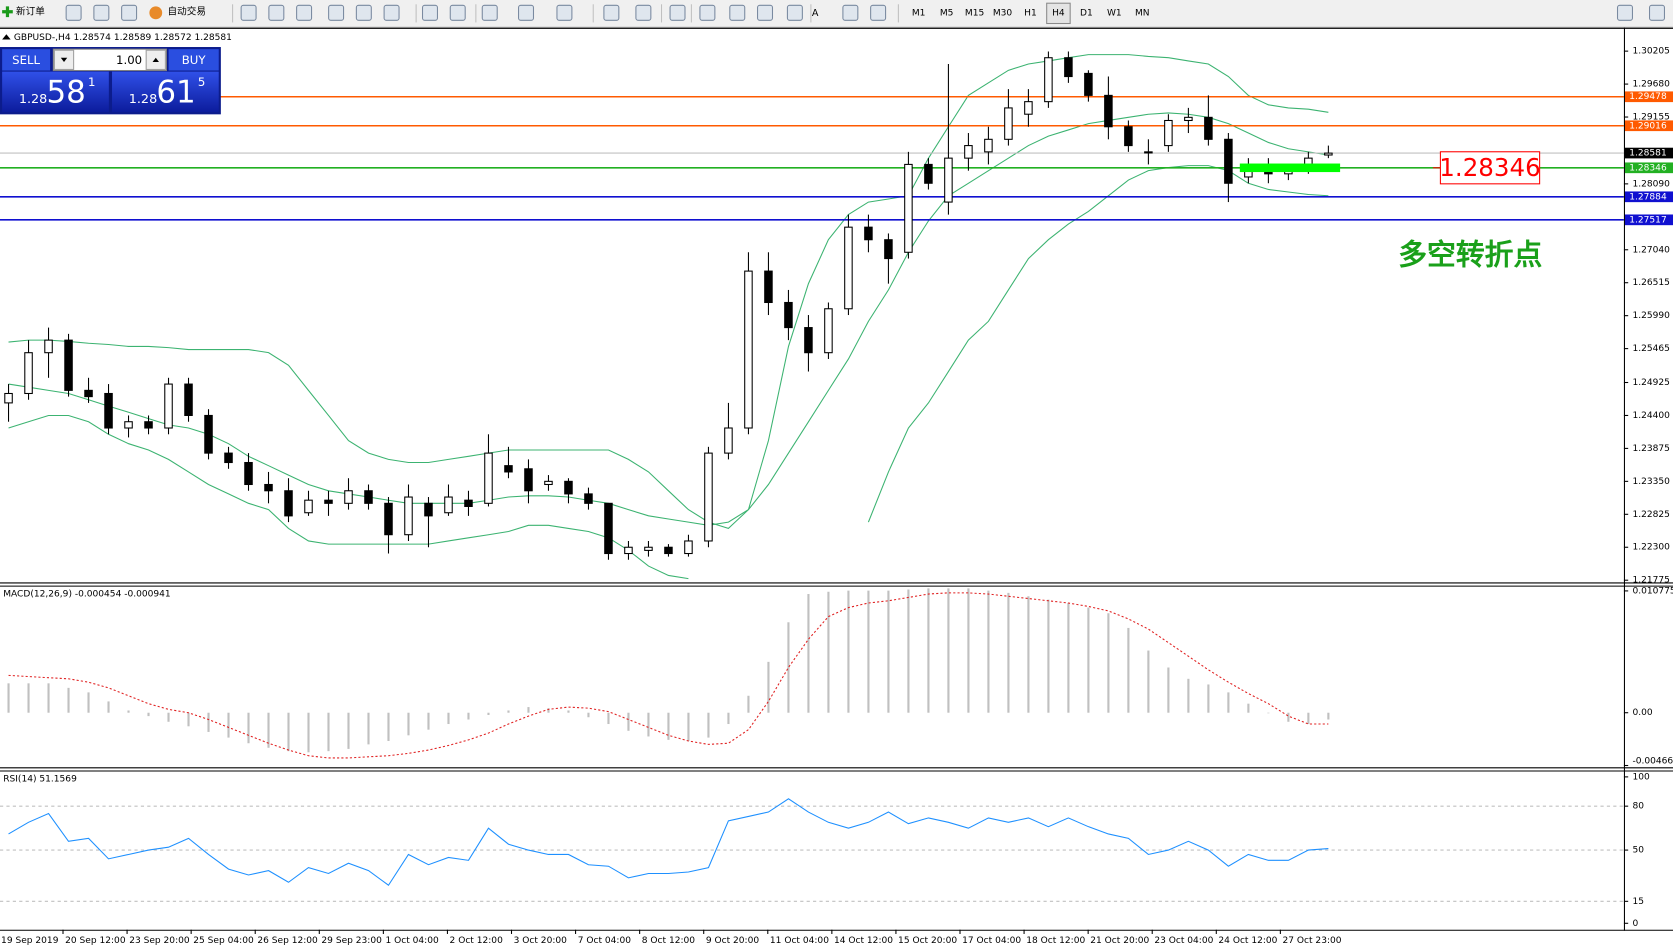 The width and height of the screenshot is (1673, 950). Describe the element at coordinates (974, 13) in the screenshot. I see `timeframe-button: M15` at that location.